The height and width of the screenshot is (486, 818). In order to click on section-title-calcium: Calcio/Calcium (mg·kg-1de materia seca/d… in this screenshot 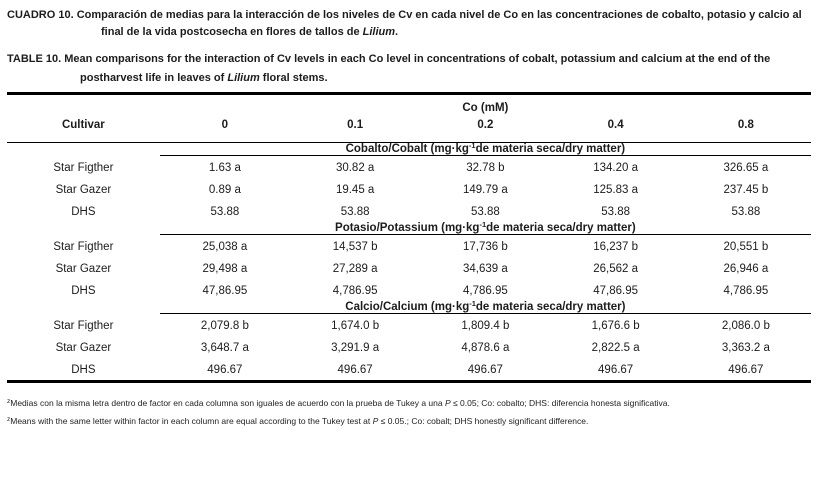, I will do `click(485, 306)`.